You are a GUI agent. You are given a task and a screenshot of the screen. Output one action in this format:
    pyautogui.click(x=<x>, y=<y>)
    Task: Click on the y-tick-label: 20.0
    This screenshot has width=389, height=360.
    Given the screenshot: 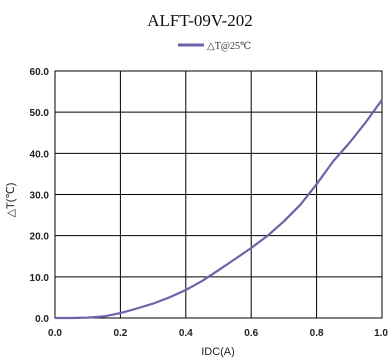 What is the action you would take?
    pyautogui.click(x=40, y=237)
    